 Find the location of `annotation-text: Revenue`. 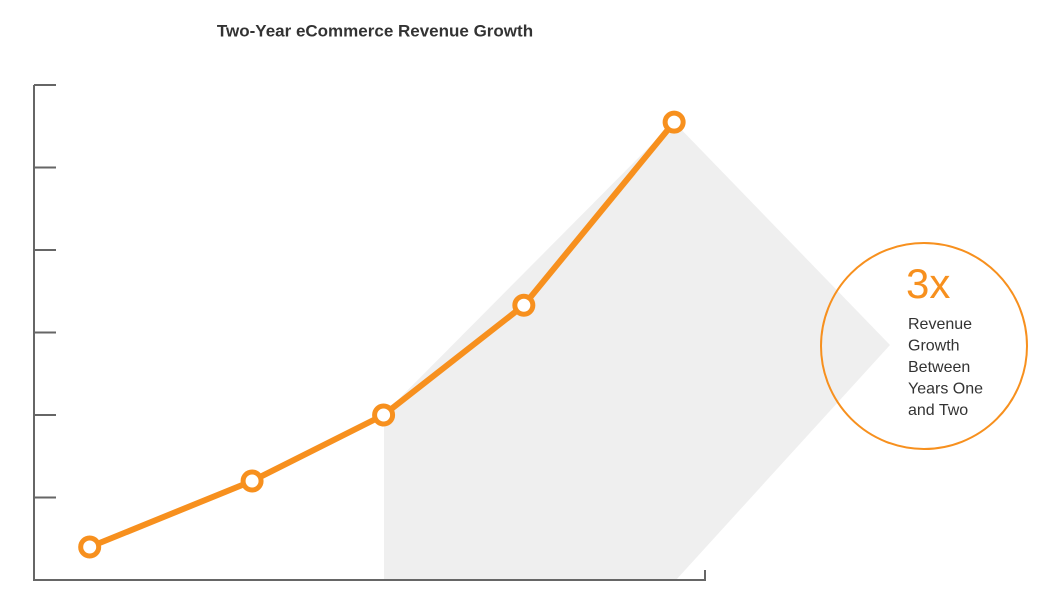

annotation-text: Revenue is located at coordinates (940, 324).